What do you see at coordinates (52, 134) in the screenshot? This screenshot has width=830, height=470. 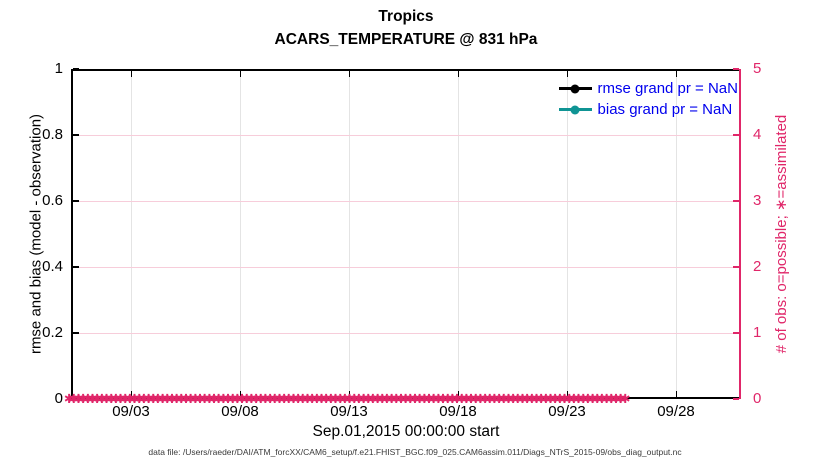 I see `y-tick-label-left: 0.8` at bounding box center [52, 134].